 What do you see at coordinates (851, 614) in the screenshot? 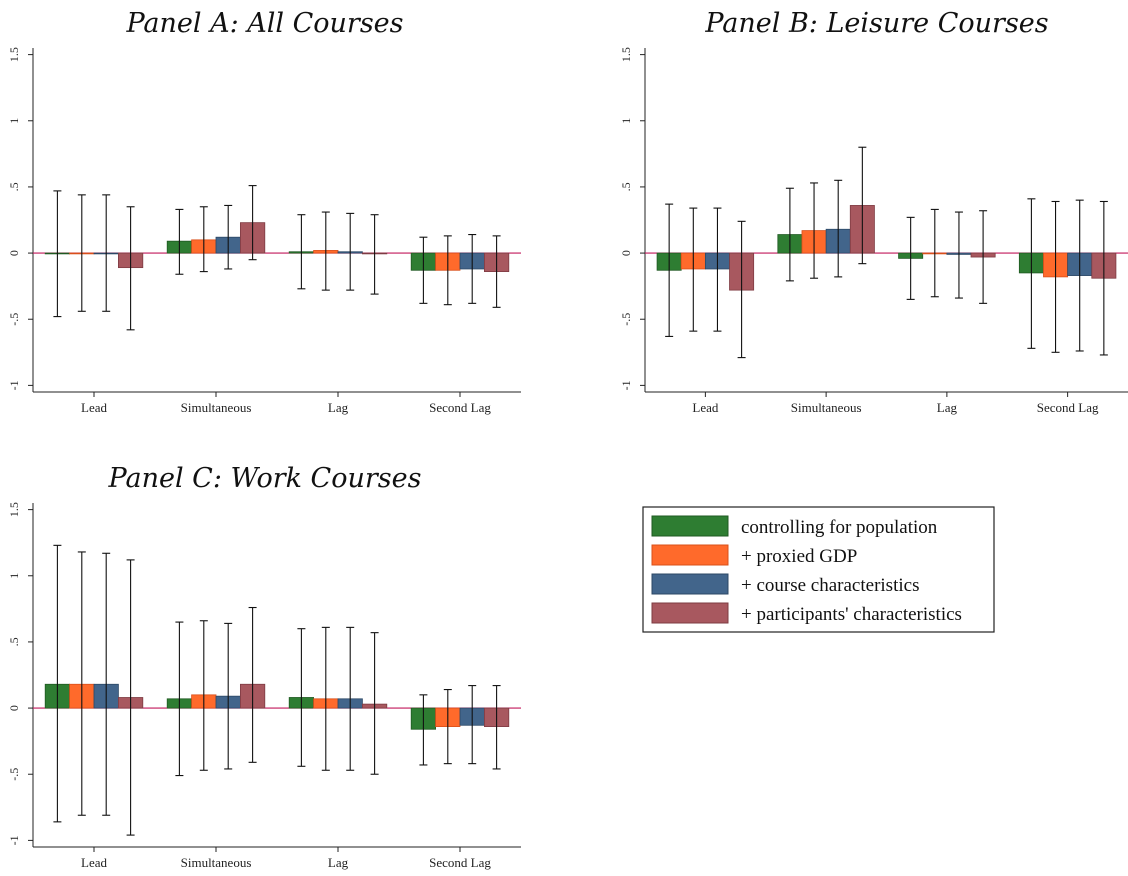
I see `legend-label-participants: + participants' characteristics` at bounding box center [851, 614].